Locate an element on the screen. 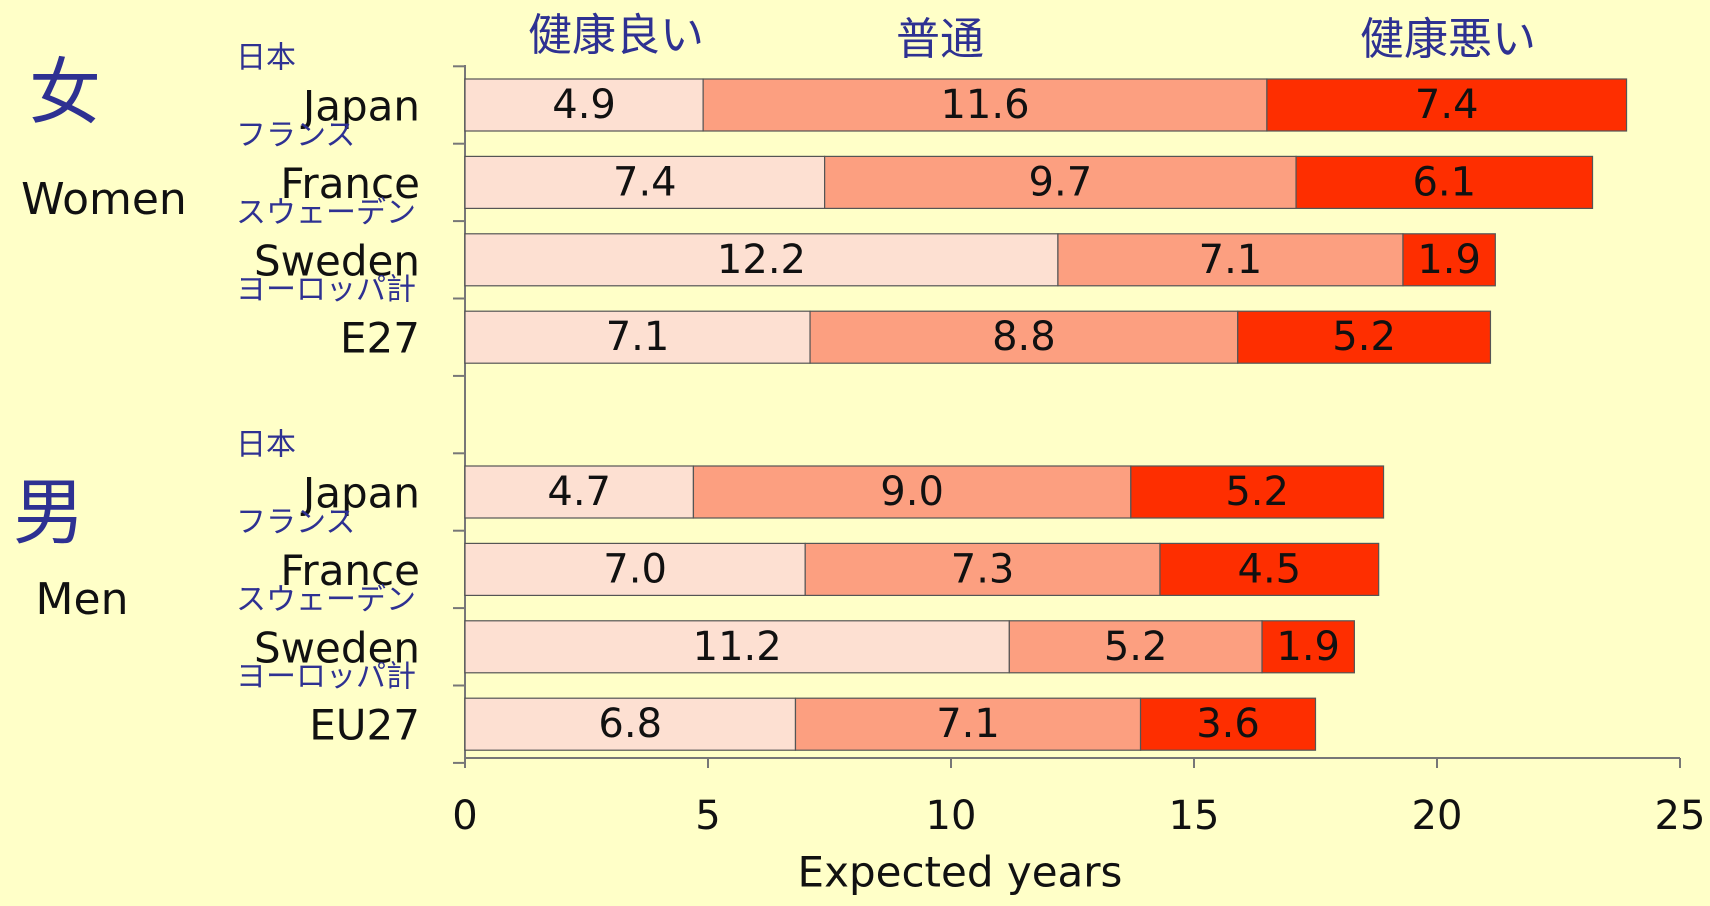 The image size is (1710, 906). group-label-ja: 女 is located at coordinates (65, 93).